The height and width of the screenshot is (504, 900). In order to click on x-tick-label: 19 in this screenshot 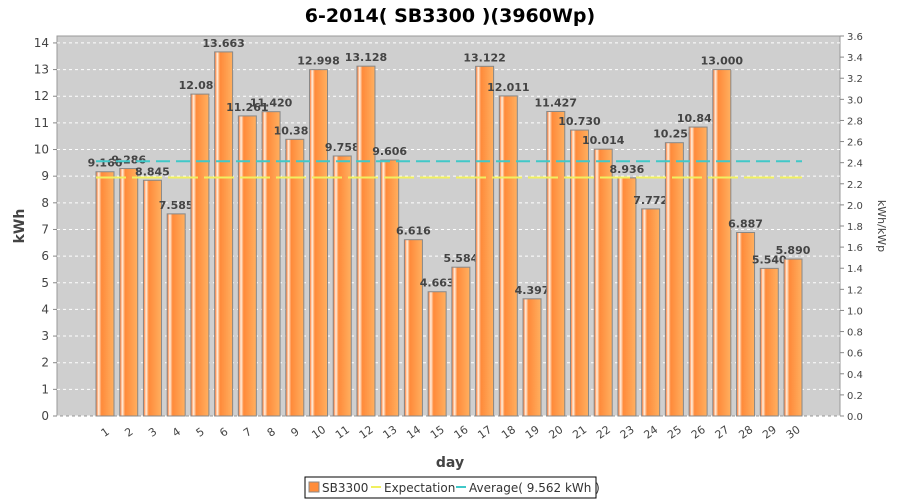, I will do `click(532, 432)`.